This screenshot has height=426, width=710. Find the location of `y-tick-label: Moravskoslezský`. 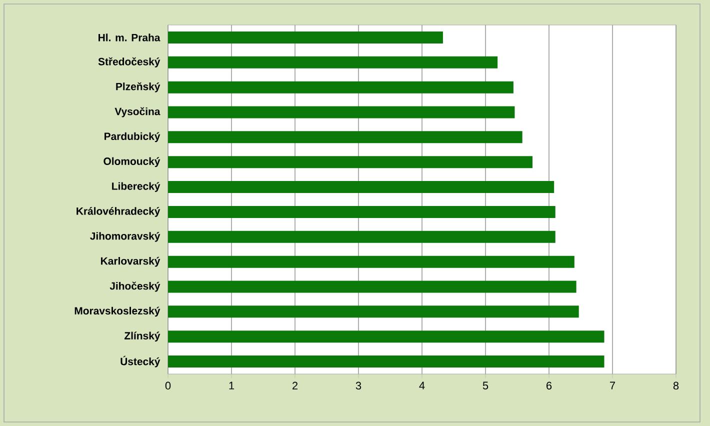

y-tick-label: Moravskoslezský is located at coordinates (117, 311).